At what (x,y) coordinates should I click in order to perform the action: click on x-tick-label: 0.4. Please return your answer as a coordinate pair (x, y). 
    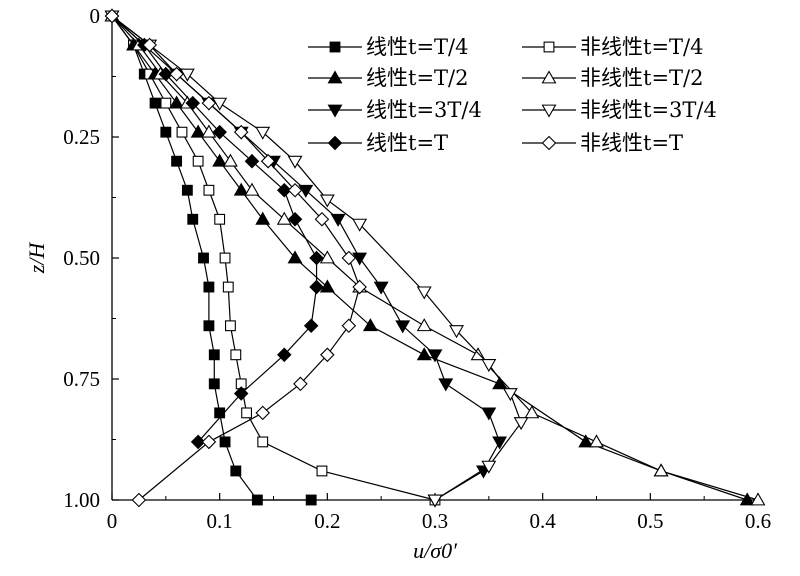
    Looking at the image, I should click on (543, 521).